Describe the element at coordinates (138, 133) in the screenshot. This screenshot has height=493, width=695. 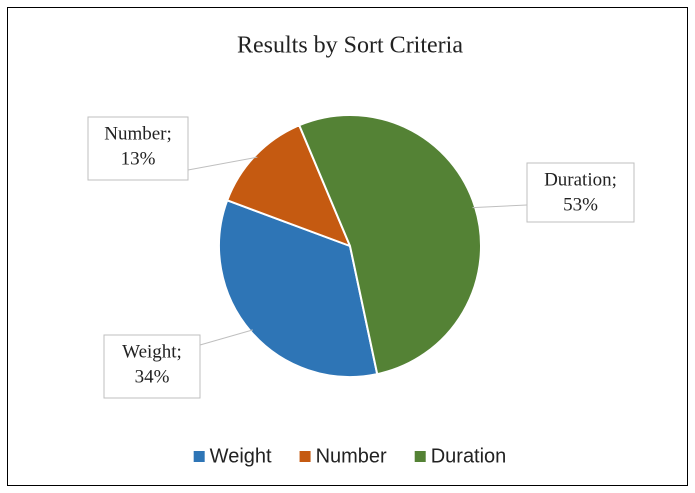
I see `data-label-name: Number;` at that location.